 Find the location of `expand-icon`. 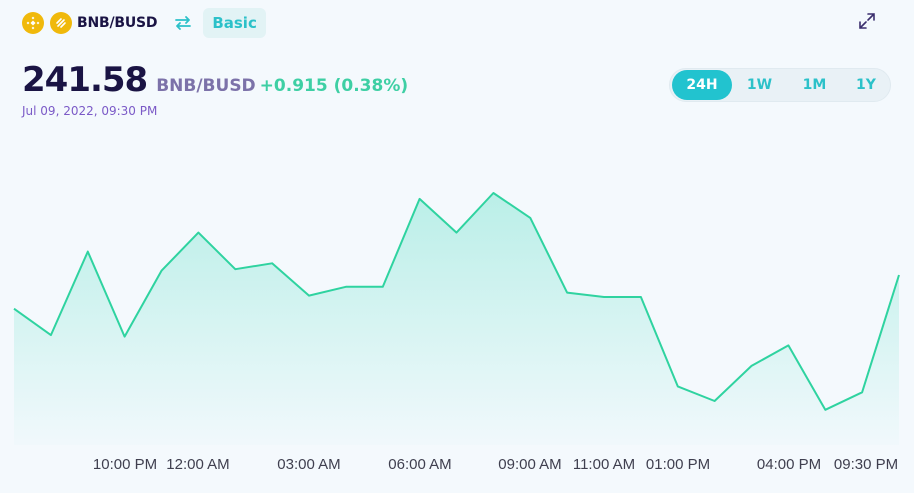

expand-icon is located at coordinates (867, 21).